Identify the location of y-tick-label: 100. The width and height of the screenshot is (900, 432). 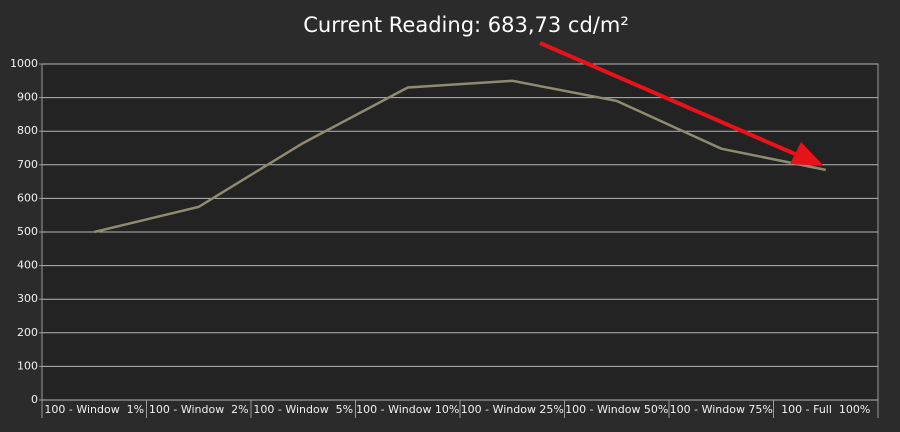
(27, 365).